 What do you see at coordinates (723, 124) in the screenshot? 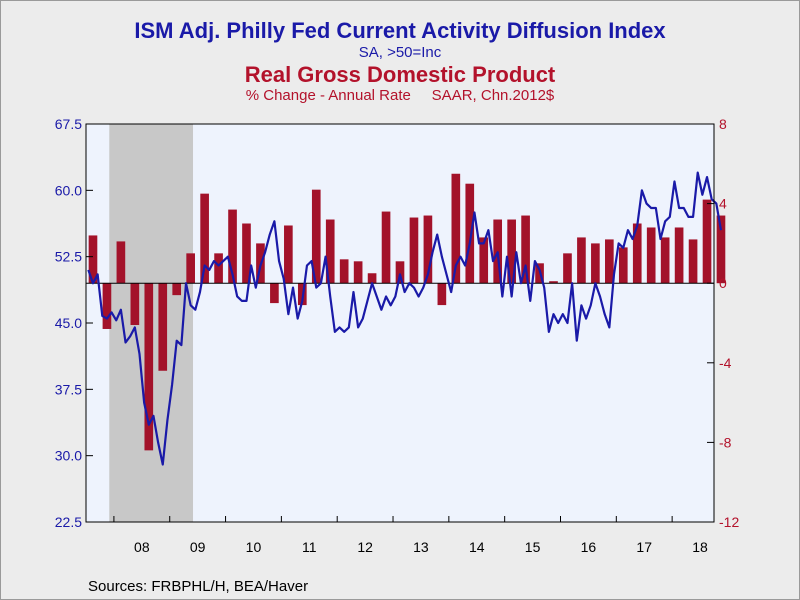
I see `right-tick-label: 8` at bounding box center [723, 124].